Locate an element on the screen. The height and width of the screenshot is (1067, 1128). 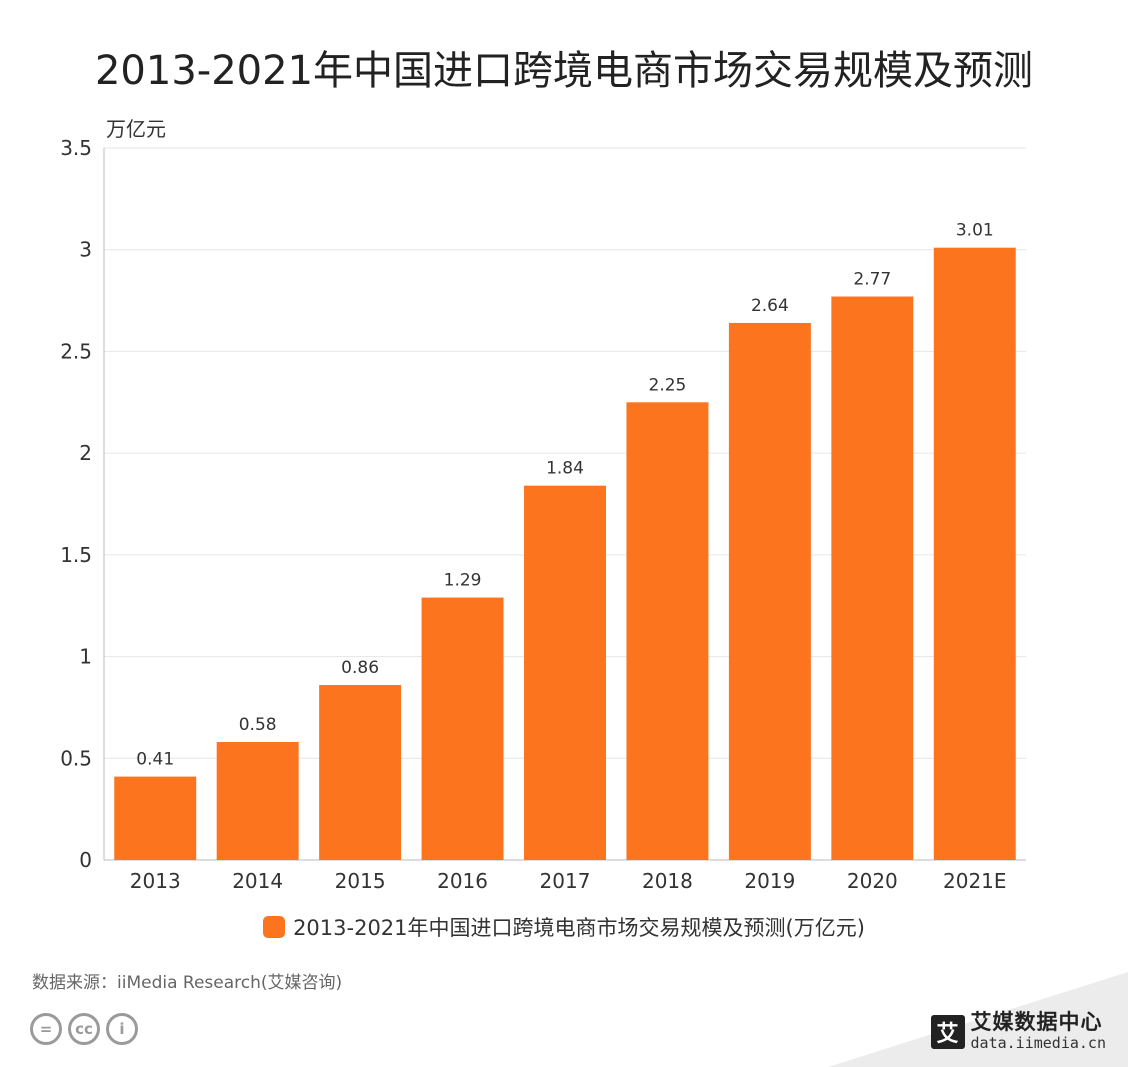
y-tick-label: 0.5 is located at coordinates (76, 758).